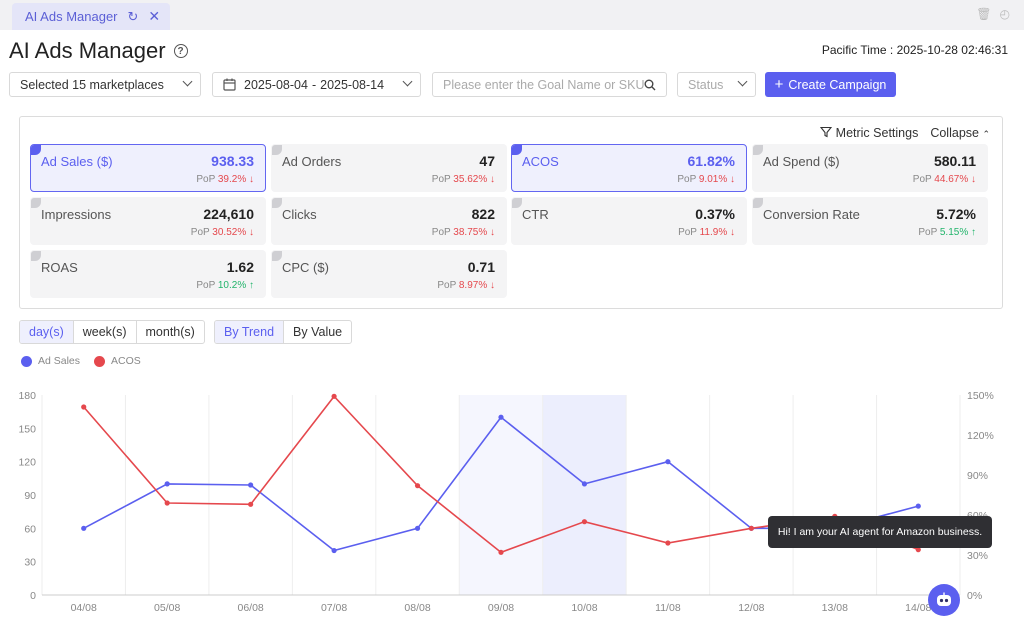 The width and height of the screenshot is (1024, 629). Describe the element at coordinates (830, 84) in the screenshot. I see `create-campaign-button: + Create Campaign` at that location.